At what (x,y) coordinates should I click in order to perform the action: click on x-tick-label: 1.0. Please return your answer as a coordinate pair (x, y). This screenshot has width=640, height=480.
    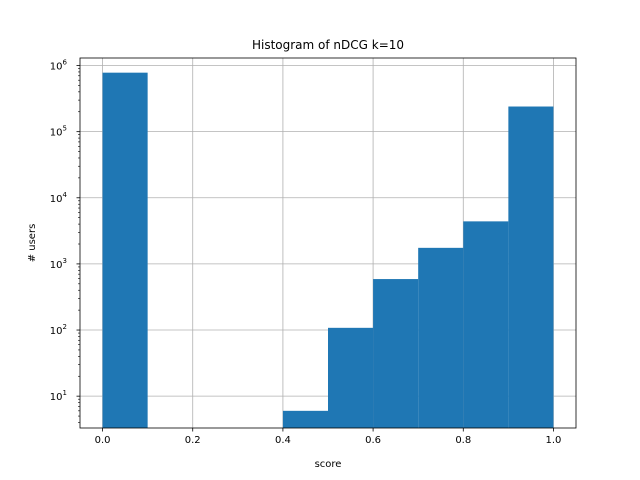
    Looking at the image, I should click on (554, 440).